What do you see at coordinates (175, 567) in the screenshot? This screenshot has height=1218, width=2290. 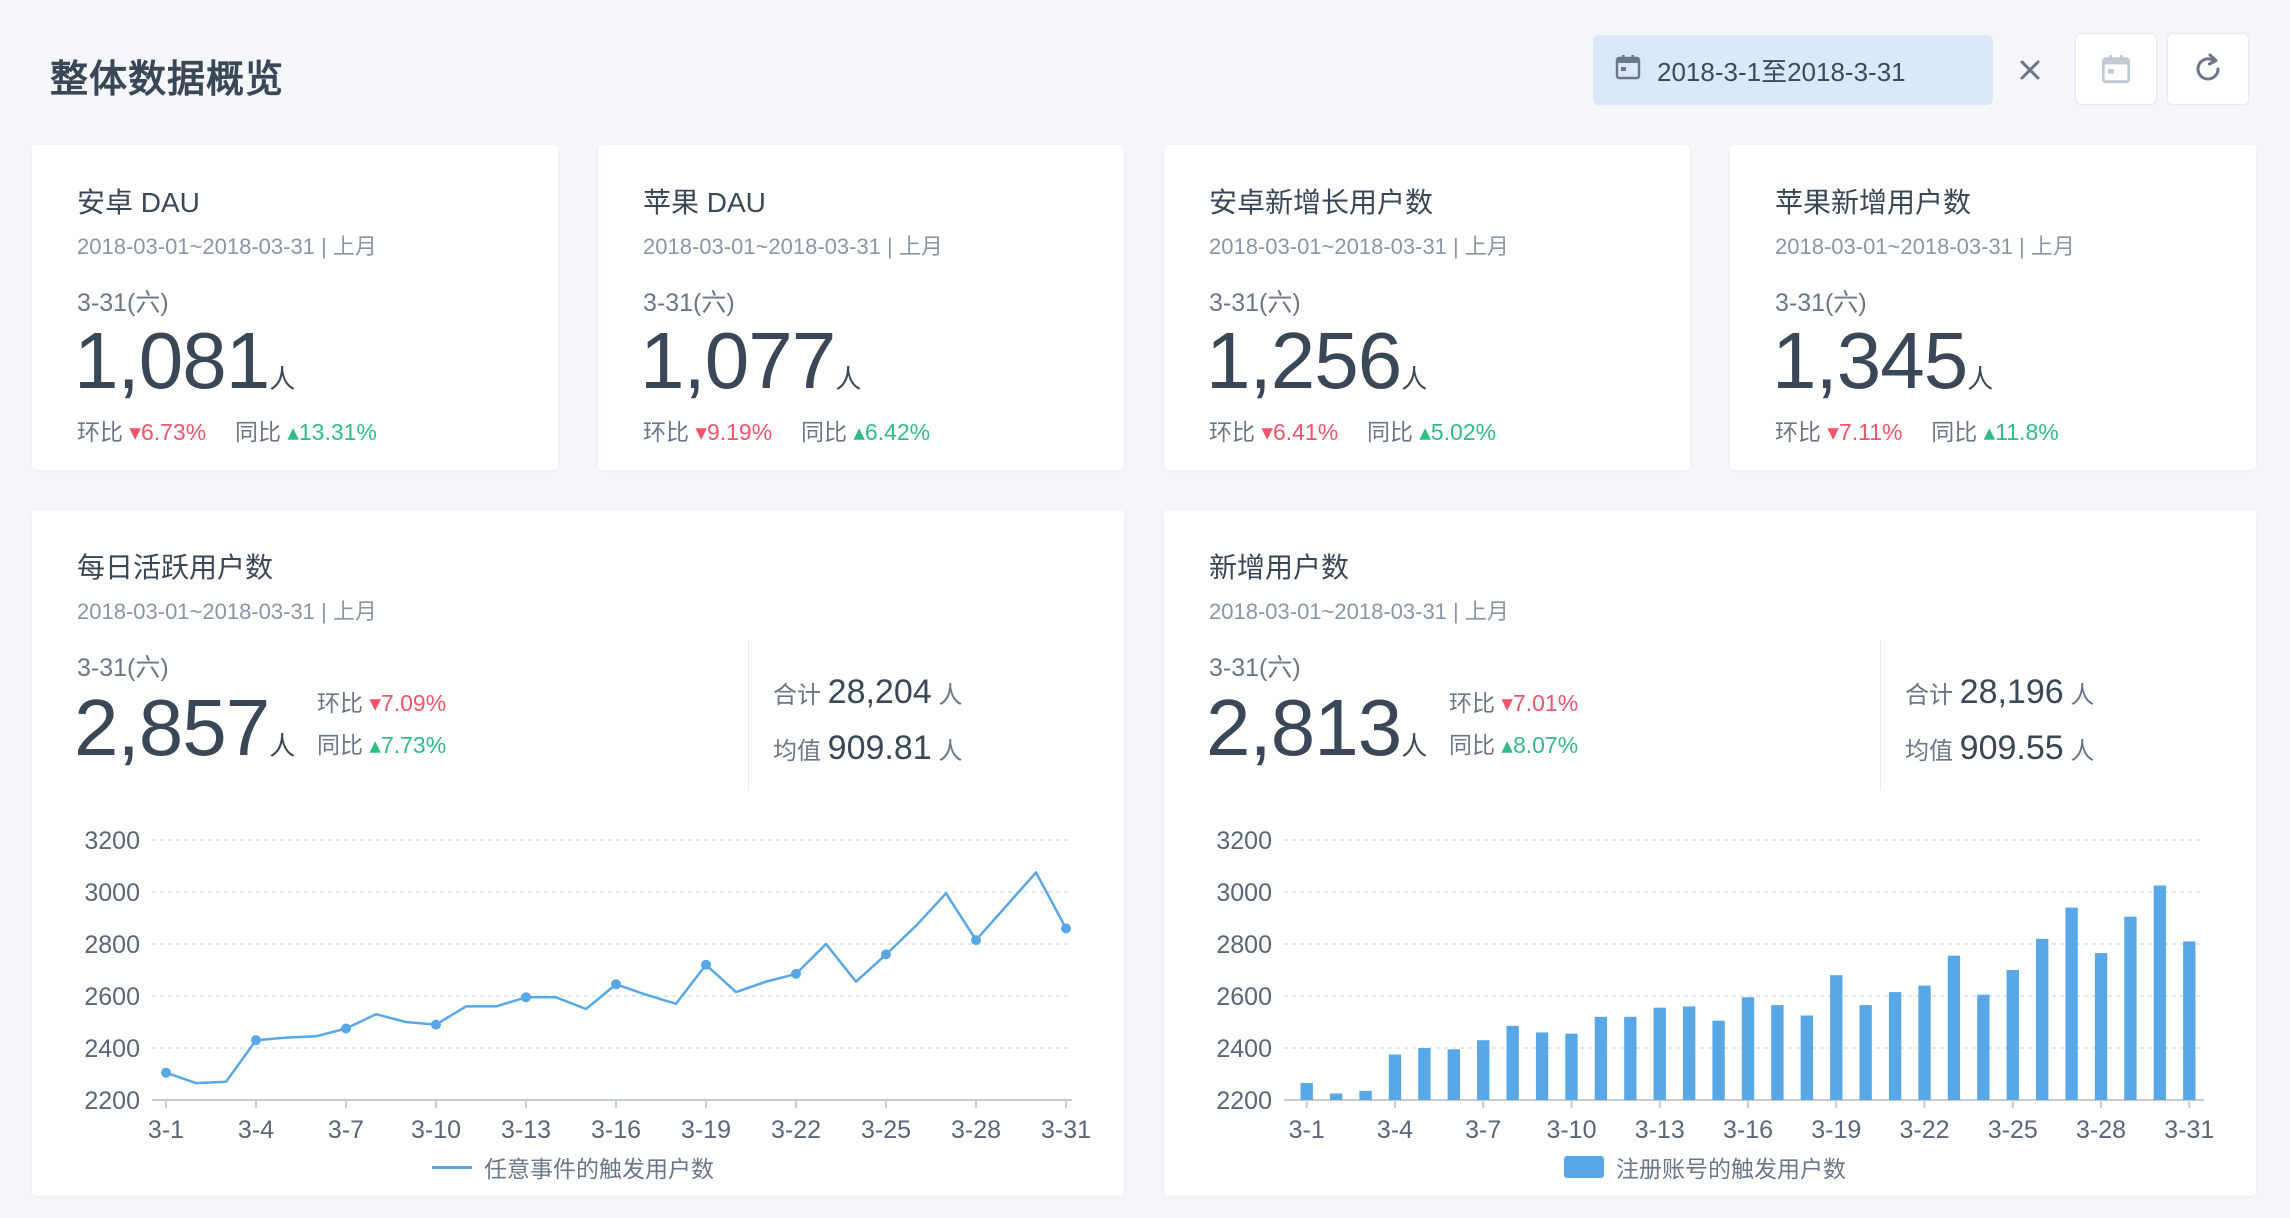 I see `card-title: 每日活跃用户数` at bounding box center [175, 567].